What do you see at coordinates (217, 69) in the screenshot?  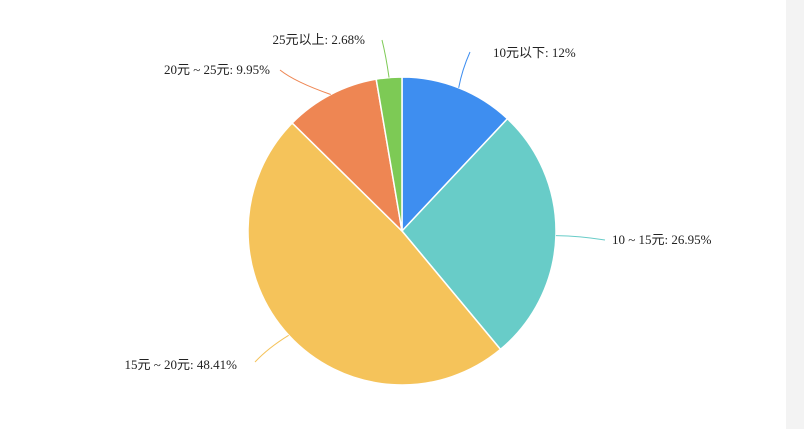 I see `slice-label: 20元 ~ 25元: 9.95%` at bounding box center [217, 69].